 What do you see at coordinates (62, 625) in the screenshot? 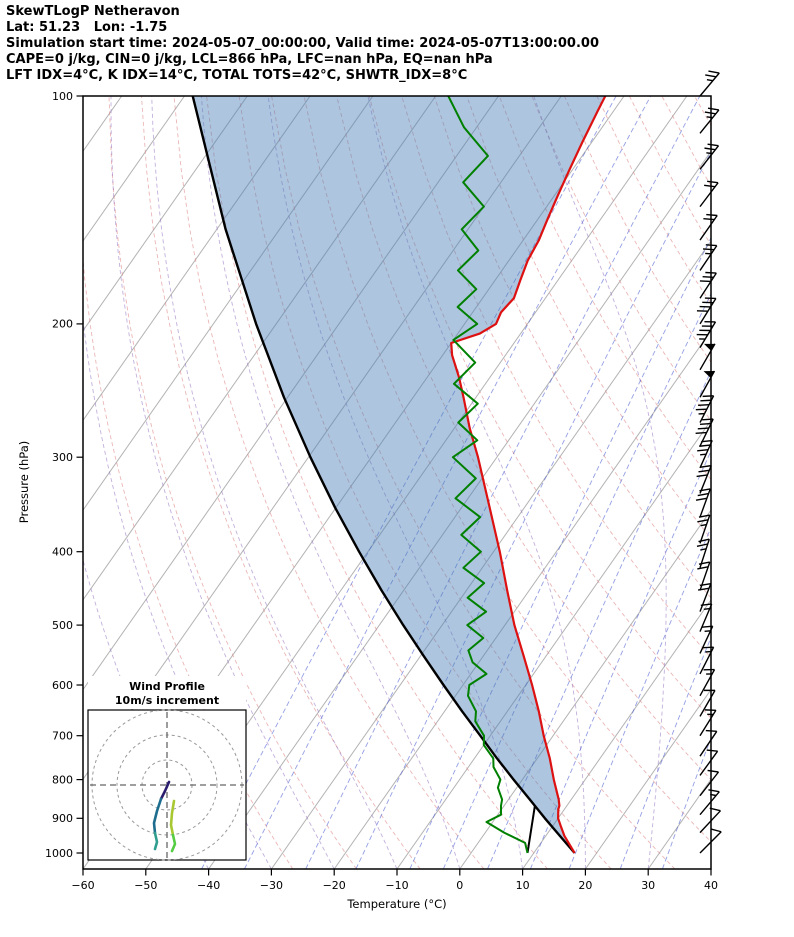
I see `pressure-tick-label: 500` at bounding box center [62, 625].